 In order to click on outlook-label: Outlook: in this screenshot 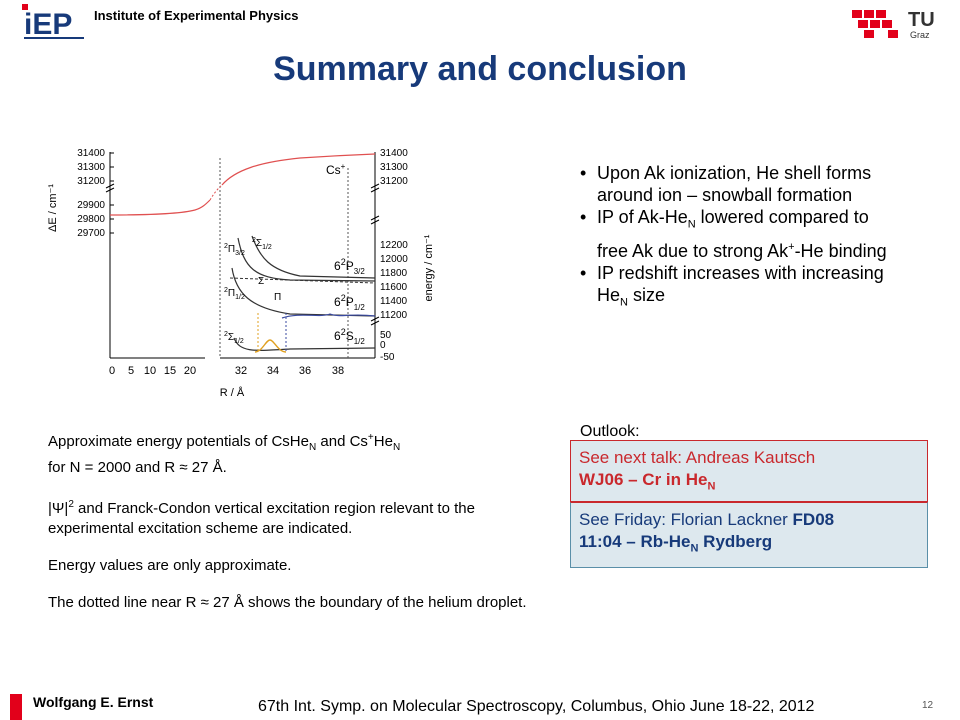, I will do `click(610, 431)`.